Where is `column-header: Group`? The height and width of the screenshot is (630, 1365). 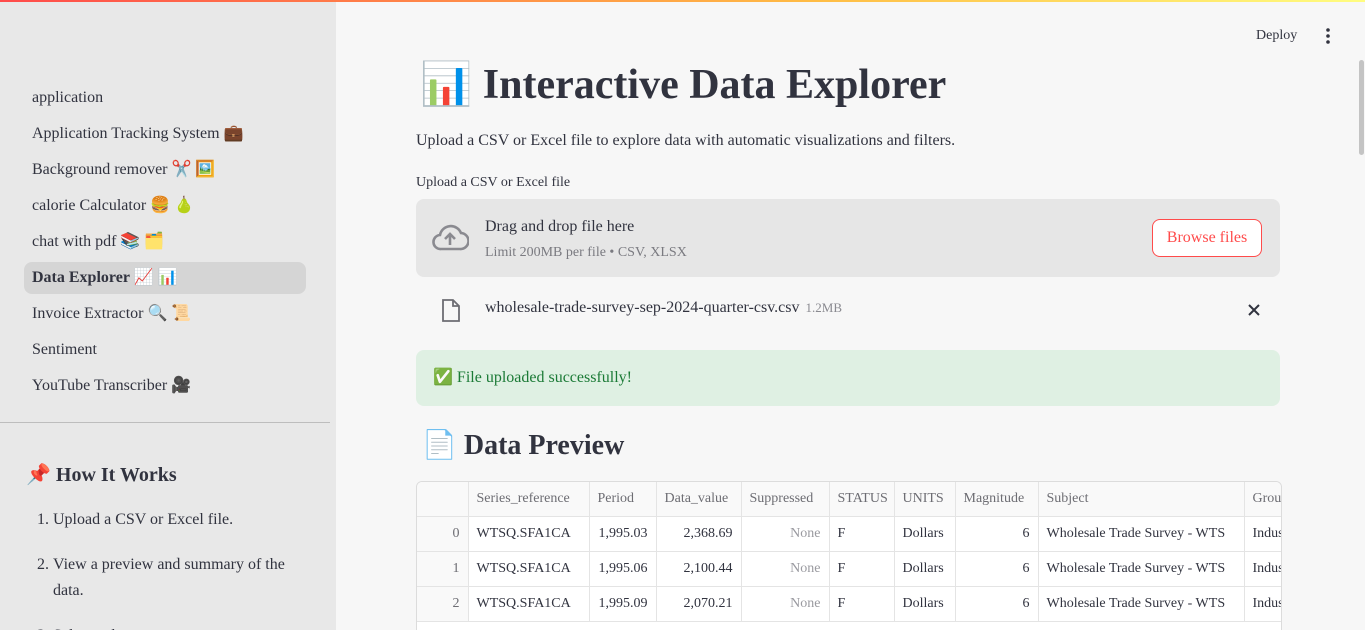
column-header: Group is located at coordinates (1262, 499).